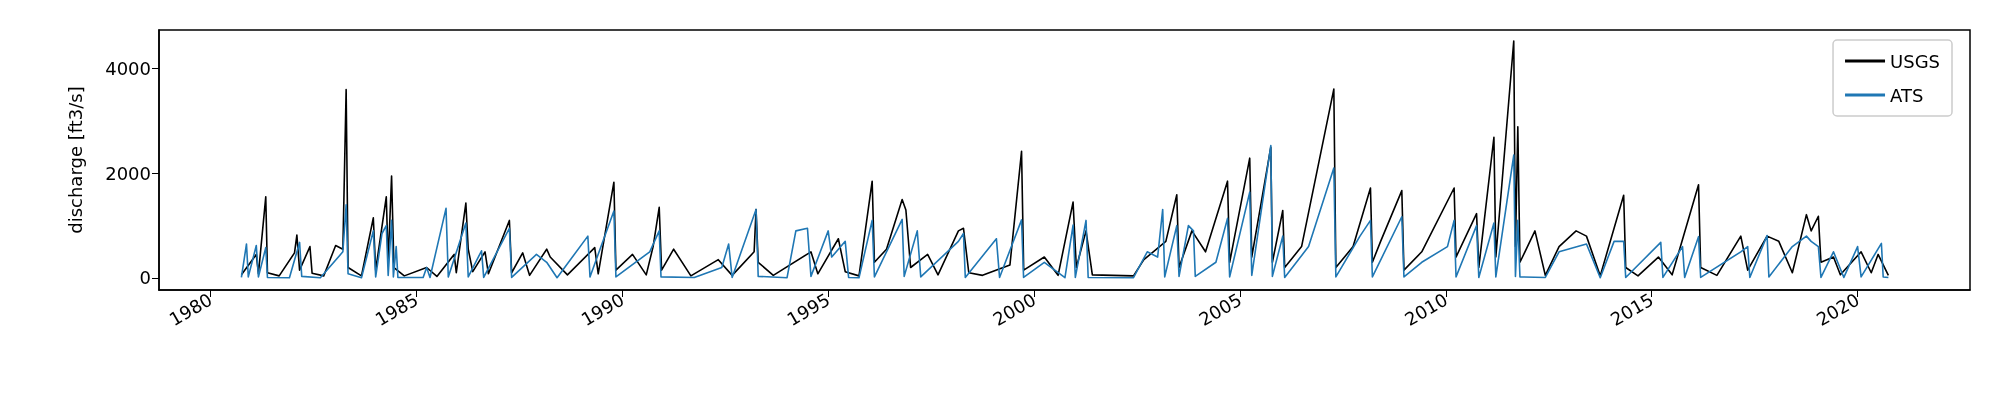  Describe the element at coordinates (128, 173) in the screenshot. I see `y-tick-label: 2000` at that location.